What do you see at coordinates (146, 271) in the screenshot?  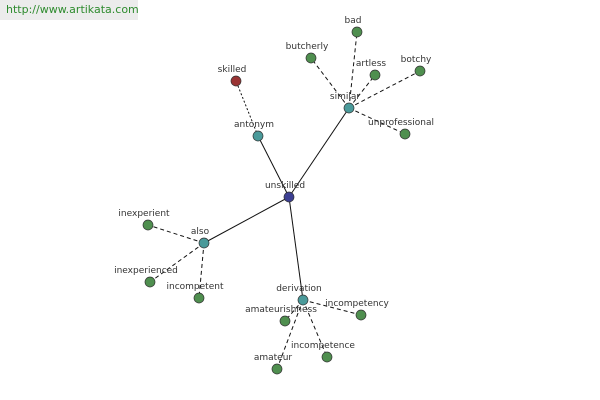 I see `node-label: inexperienced` at bounding box center [146, 271].